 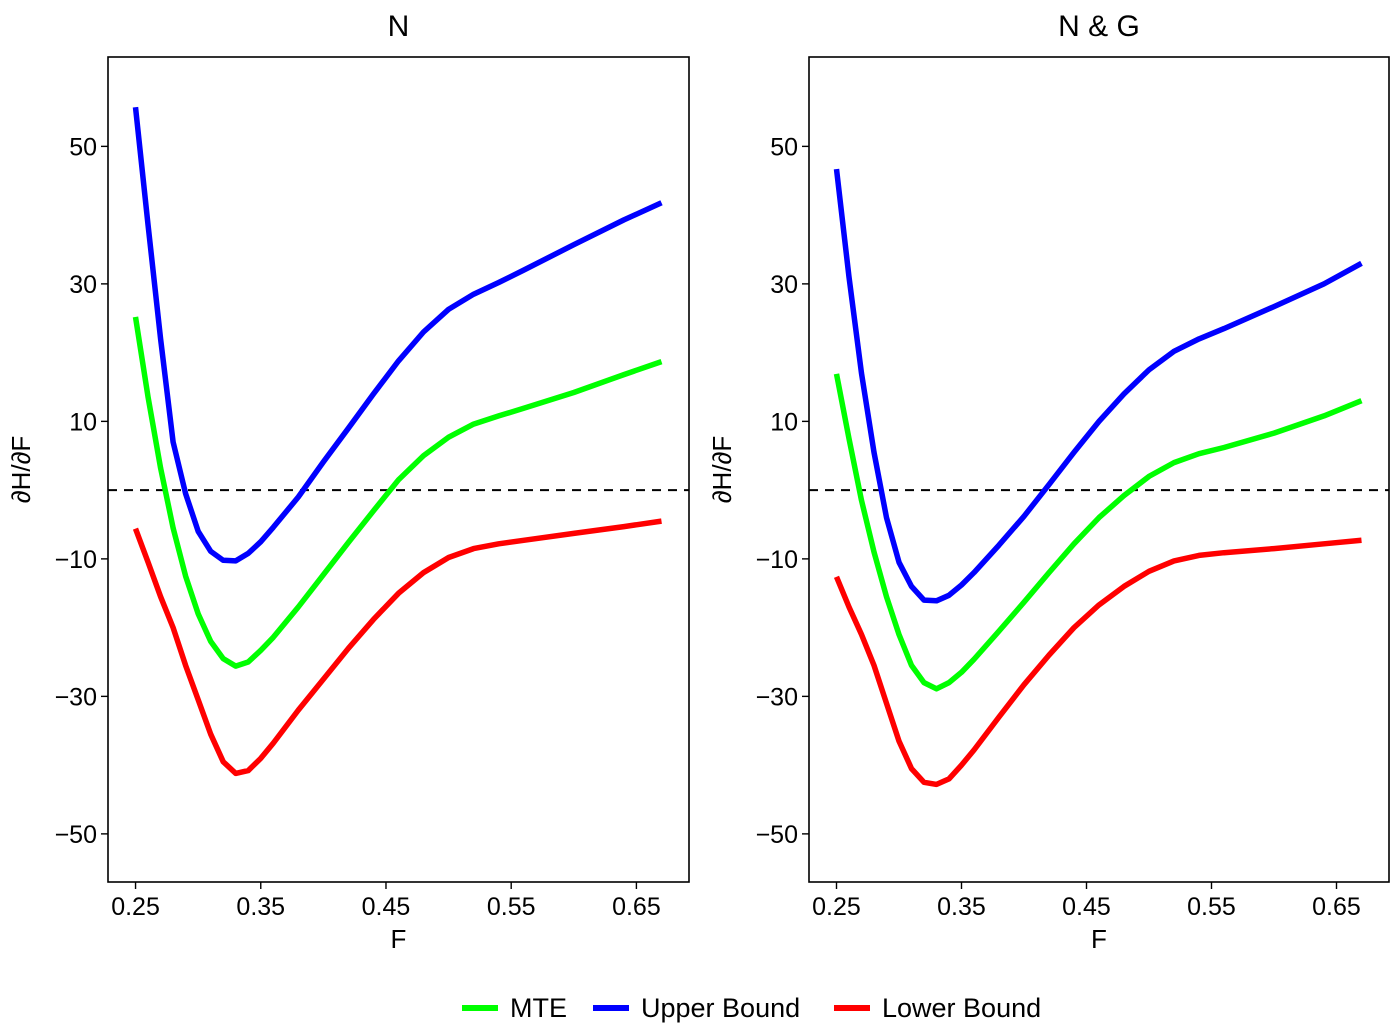 I want to click on legend-label: Upper Bound, so click(x=720, y=1008).